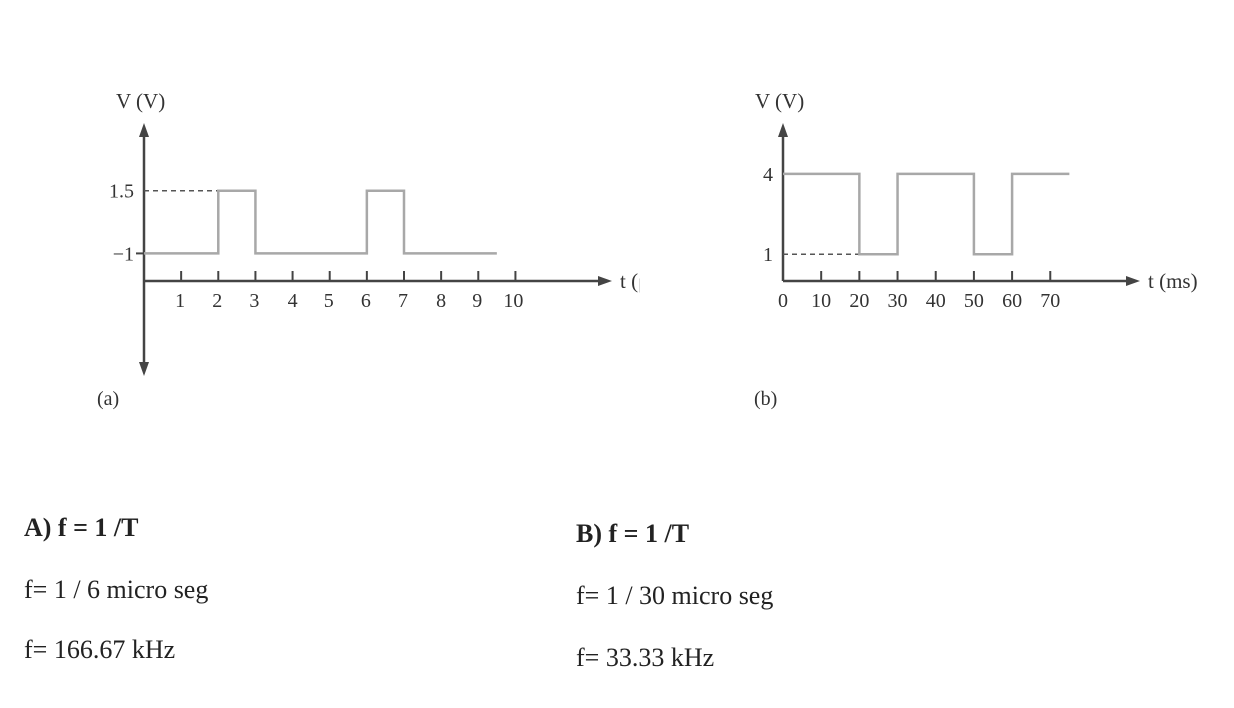 The image size is (1234, 708). What do you see at coordinates (768, 175) in the screenshot?
I see `y-tick-label: 4` at bounding box center [768, 175].